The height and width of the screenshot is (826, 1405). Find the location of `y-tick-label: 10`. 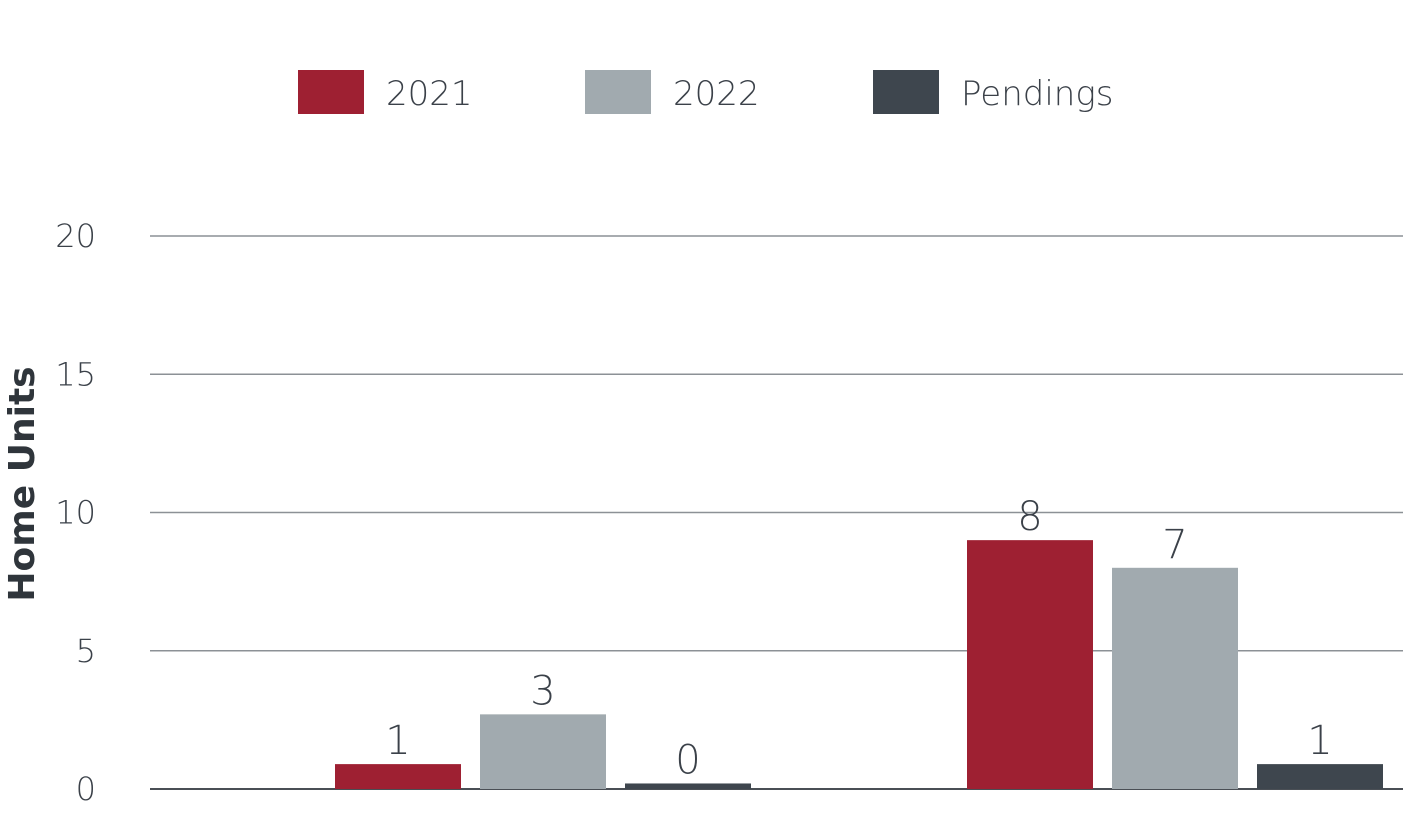

y-tick-label: 10 is located at coordinates (75, 513).